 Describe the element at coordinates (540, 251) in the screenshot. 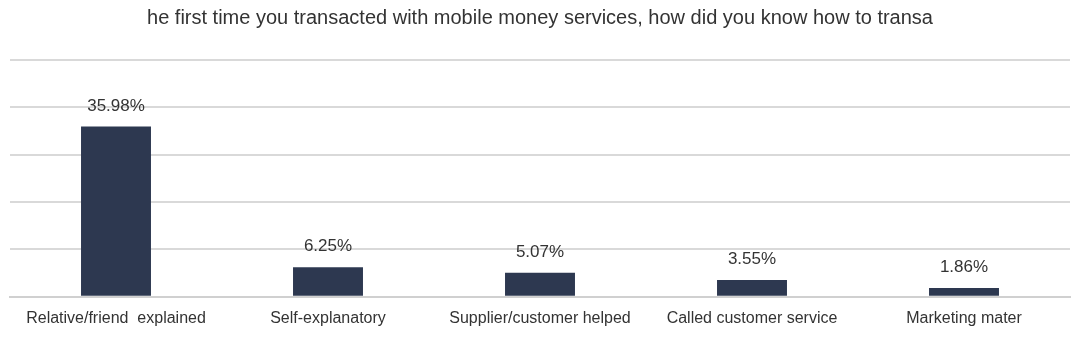

I see `data-label: 5.07%` at that location.